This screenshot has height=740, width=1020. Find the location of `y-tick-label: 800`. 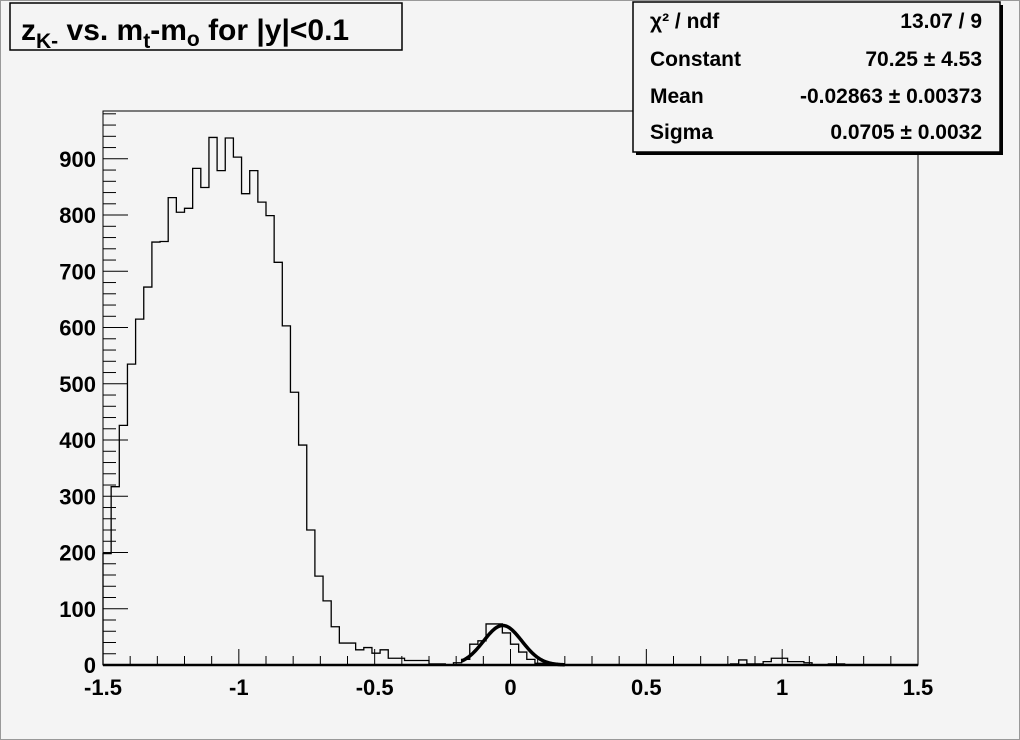

y-tick-label: 800 is located at coordinates (77, 215).